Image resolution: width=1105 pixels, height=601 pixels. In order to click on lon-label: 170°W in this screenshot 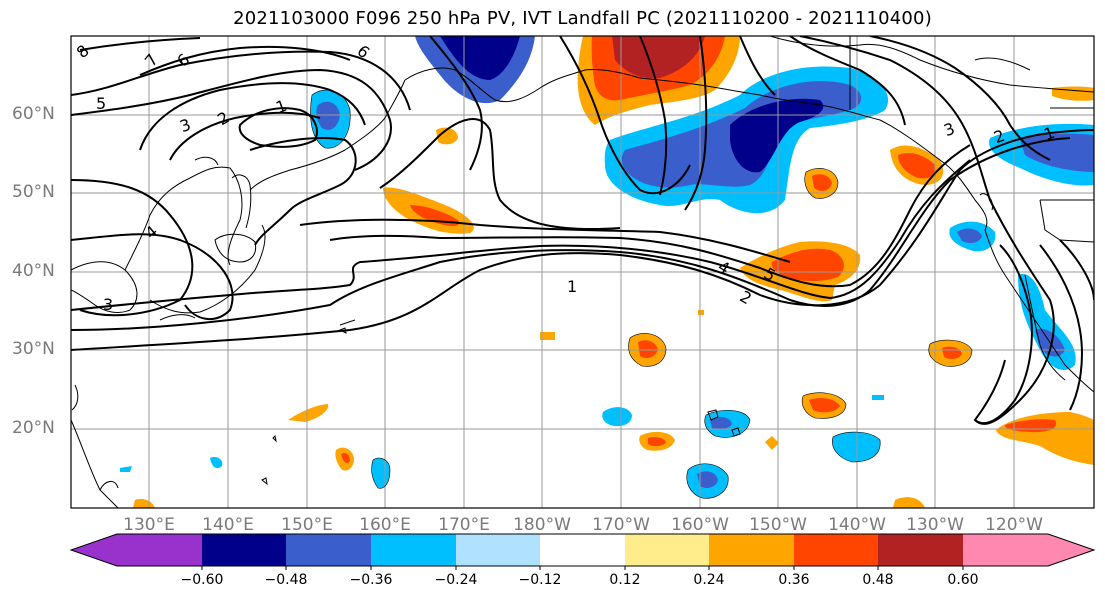, I will do `click(621, 525)`.